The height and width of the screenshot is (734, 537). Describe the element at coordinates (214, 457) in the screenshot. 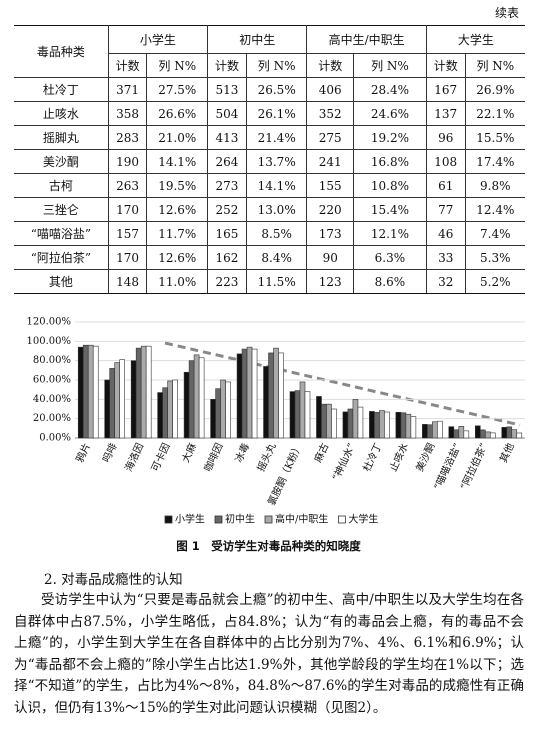

I see `x-tick-label: 咖啡因` at that location.